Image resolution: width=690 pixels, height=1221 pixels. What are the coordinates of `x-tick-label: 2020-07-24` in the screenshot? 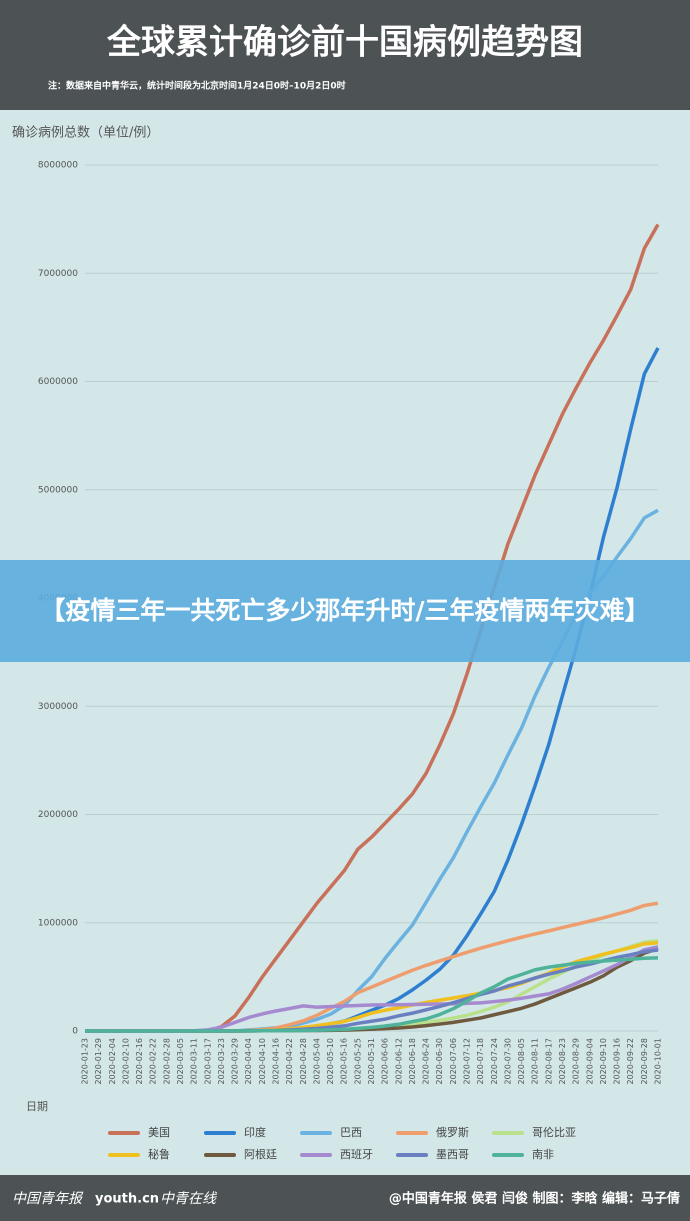 It's located at (494, 1061).